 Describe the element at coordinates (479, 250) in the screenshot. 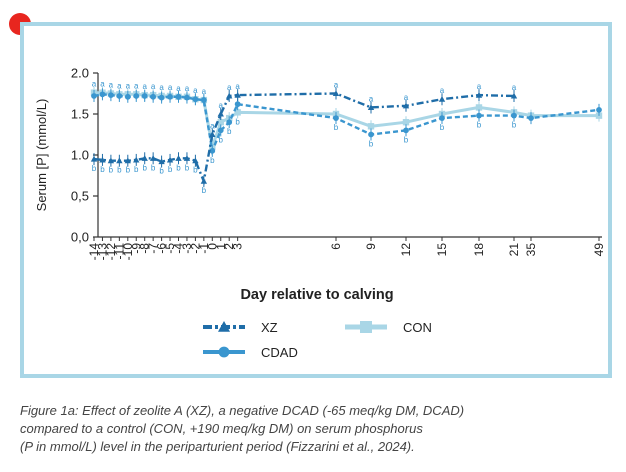

I see `x-tick-label: 18` at that location.